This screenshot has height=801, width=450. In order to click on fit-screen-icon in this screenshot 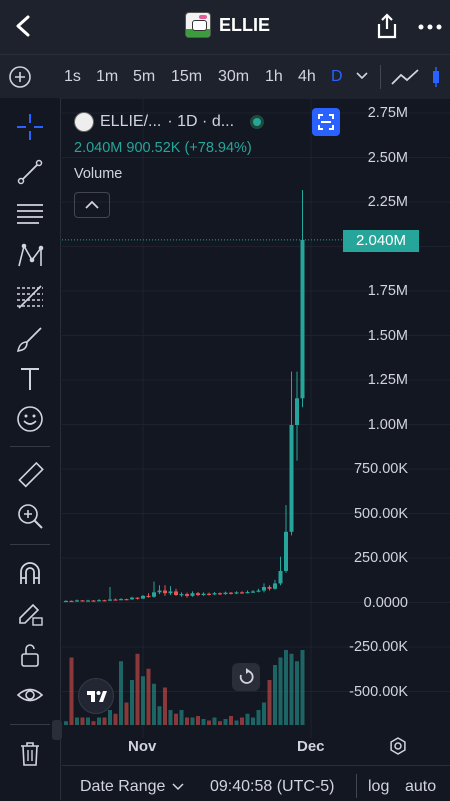, I will do `click(326, 122)`.